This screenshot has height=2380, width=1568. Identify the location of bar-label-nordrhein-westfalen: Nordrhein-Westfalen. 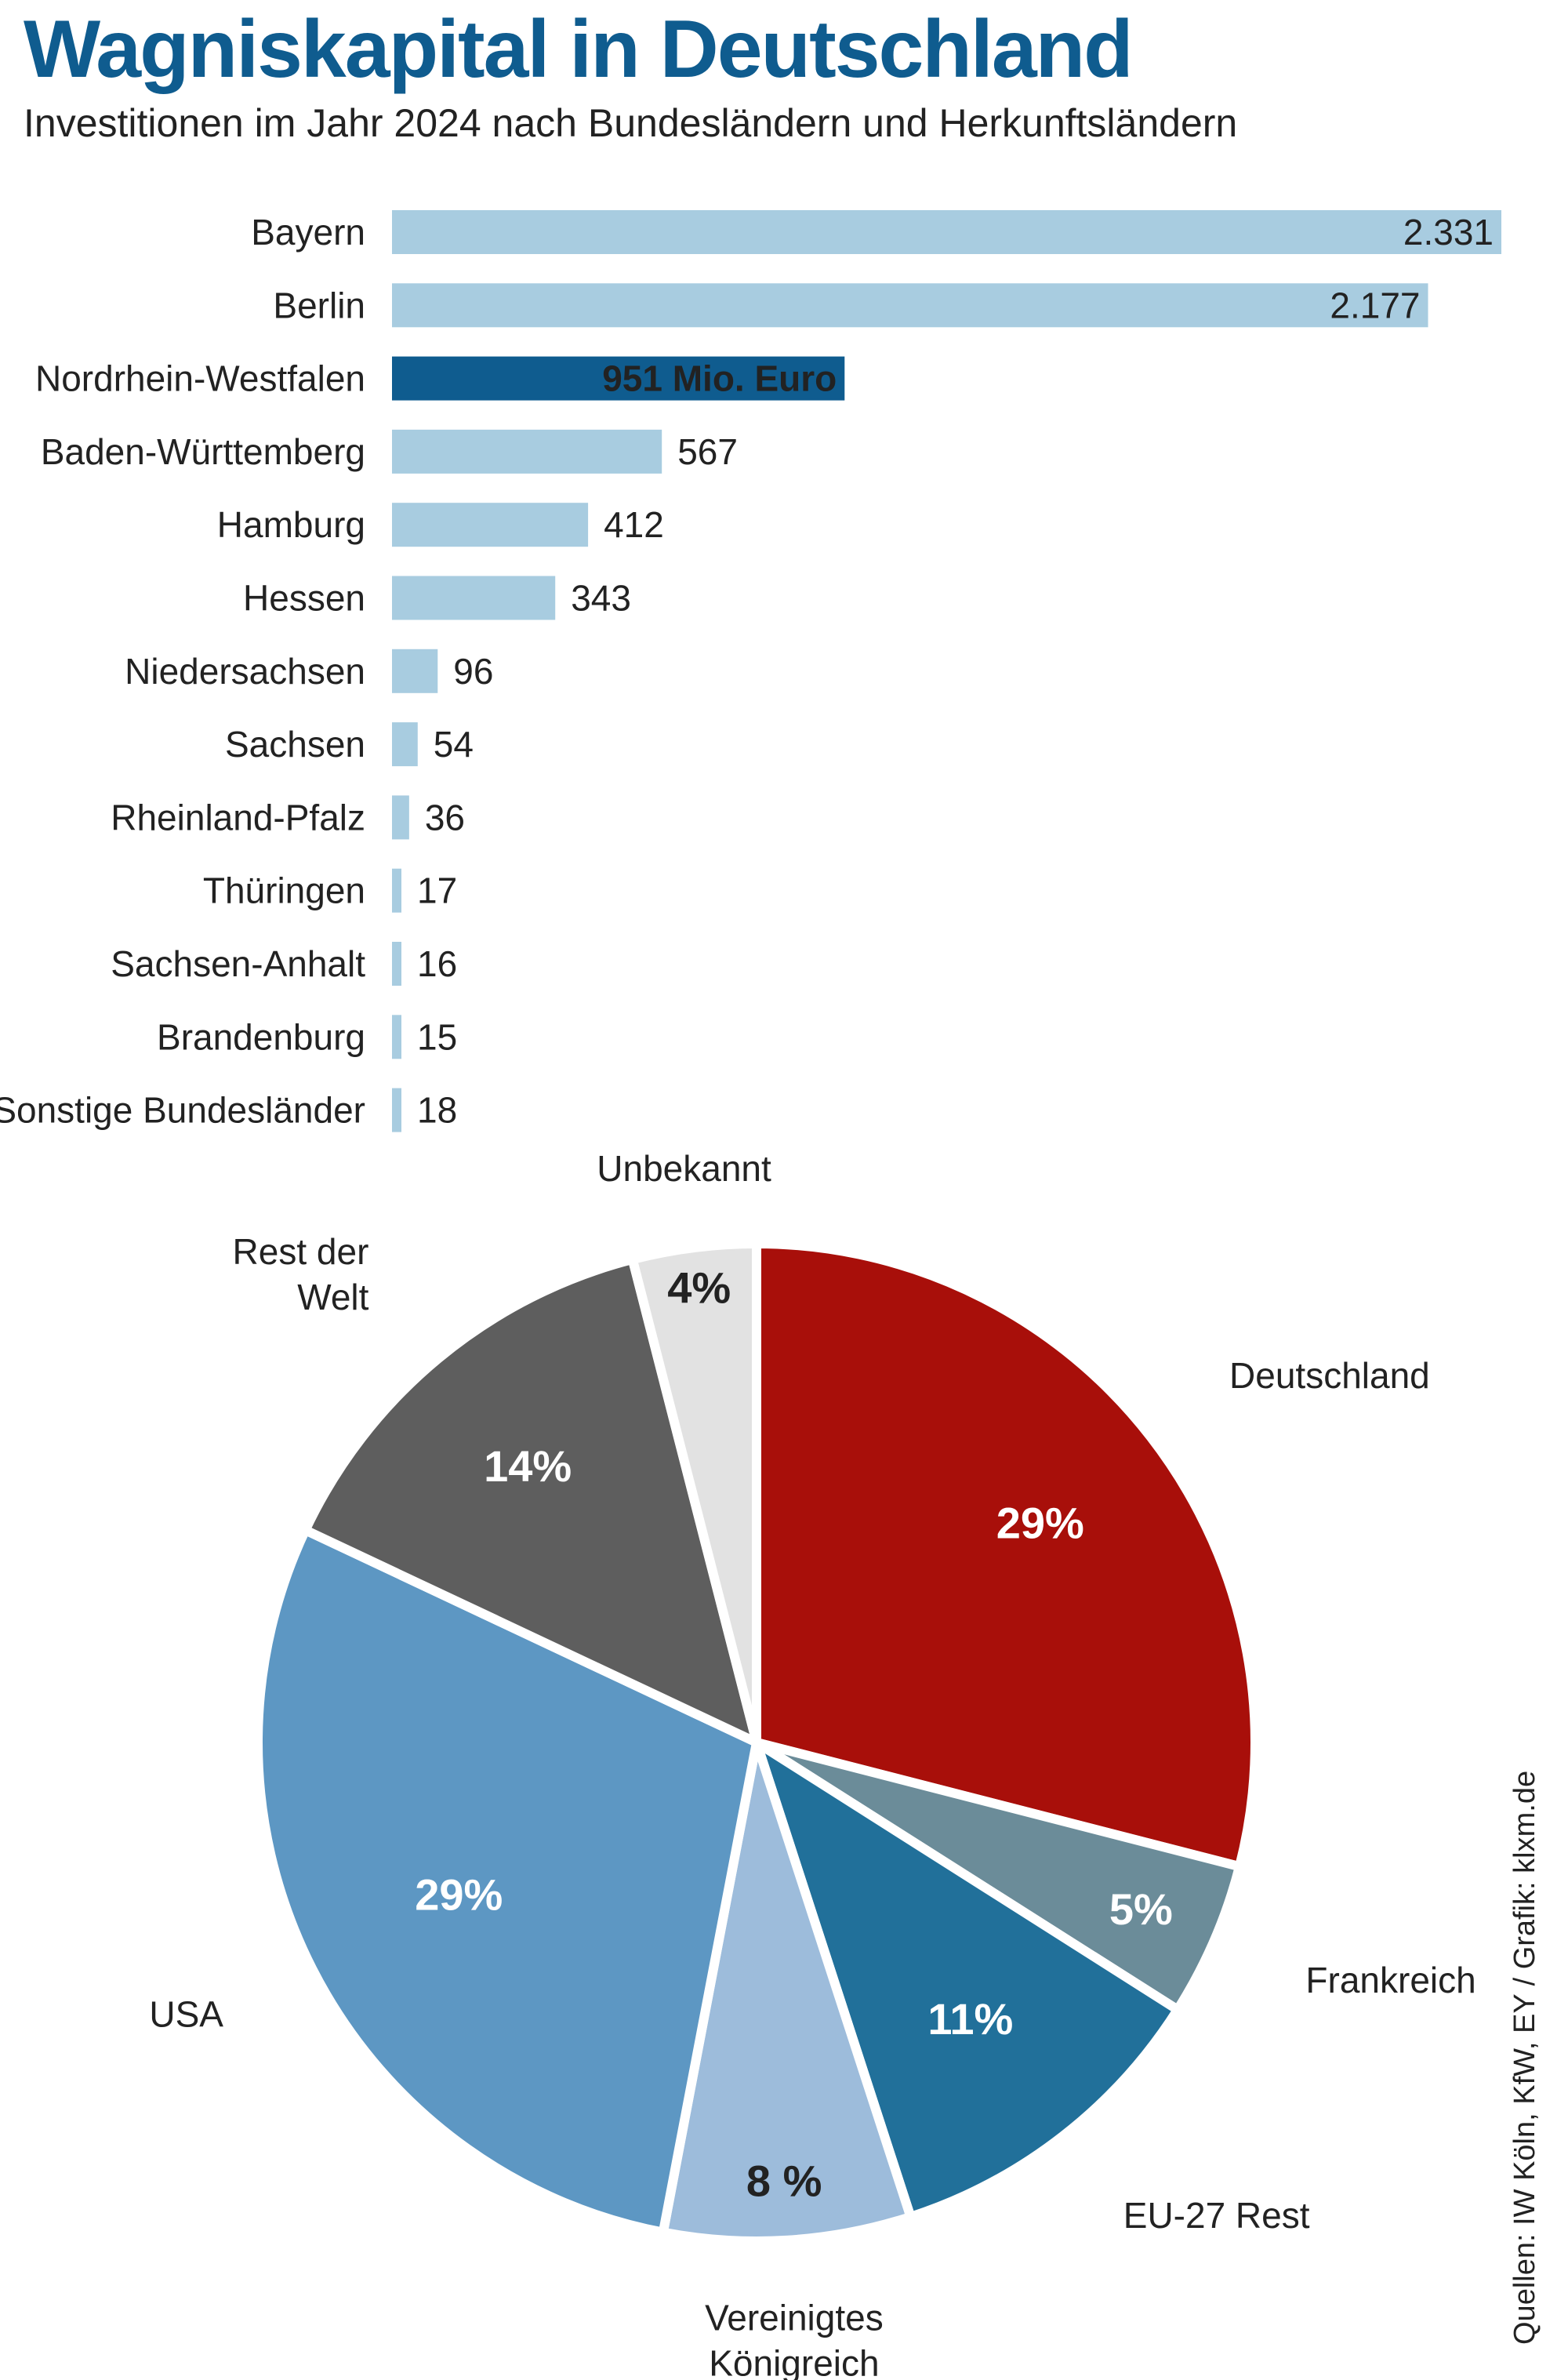
(200, 378).